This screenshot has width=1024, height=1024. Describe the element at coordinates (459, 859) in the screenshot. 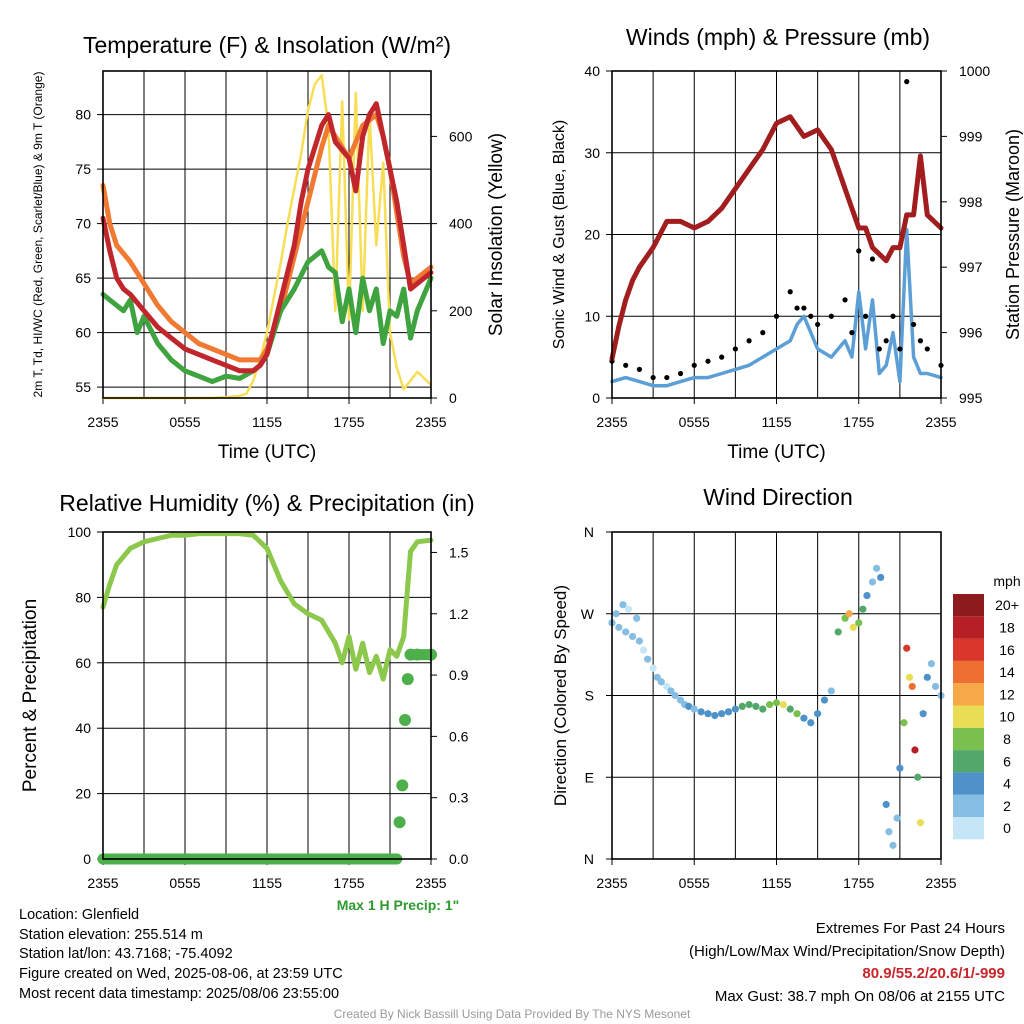

I see `y2-tick-label: 0.0` at that location.